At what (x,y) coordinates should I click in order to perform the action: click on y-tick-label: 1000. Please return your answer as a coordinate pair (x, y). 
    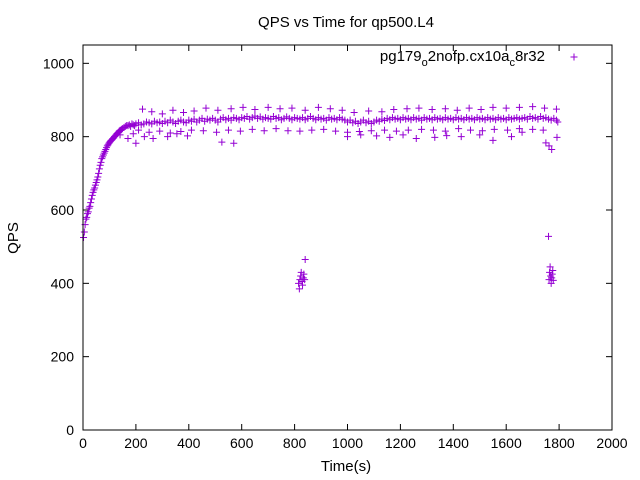
    Looking at the image, I should click on (58, 63).